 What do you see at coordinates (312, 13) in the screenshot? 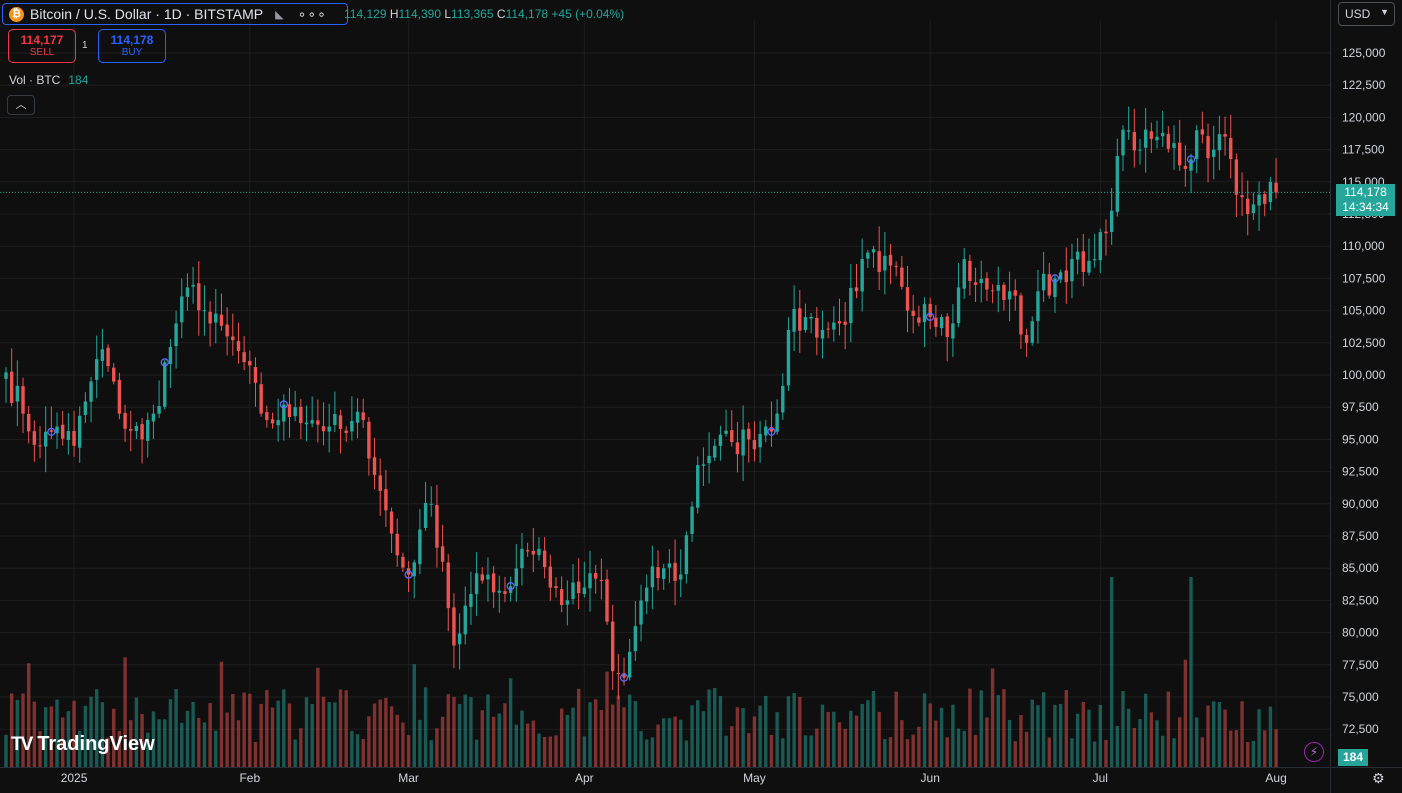
I see `more-menu-icon: ∘∘∘` at bounding box center [312, 13].